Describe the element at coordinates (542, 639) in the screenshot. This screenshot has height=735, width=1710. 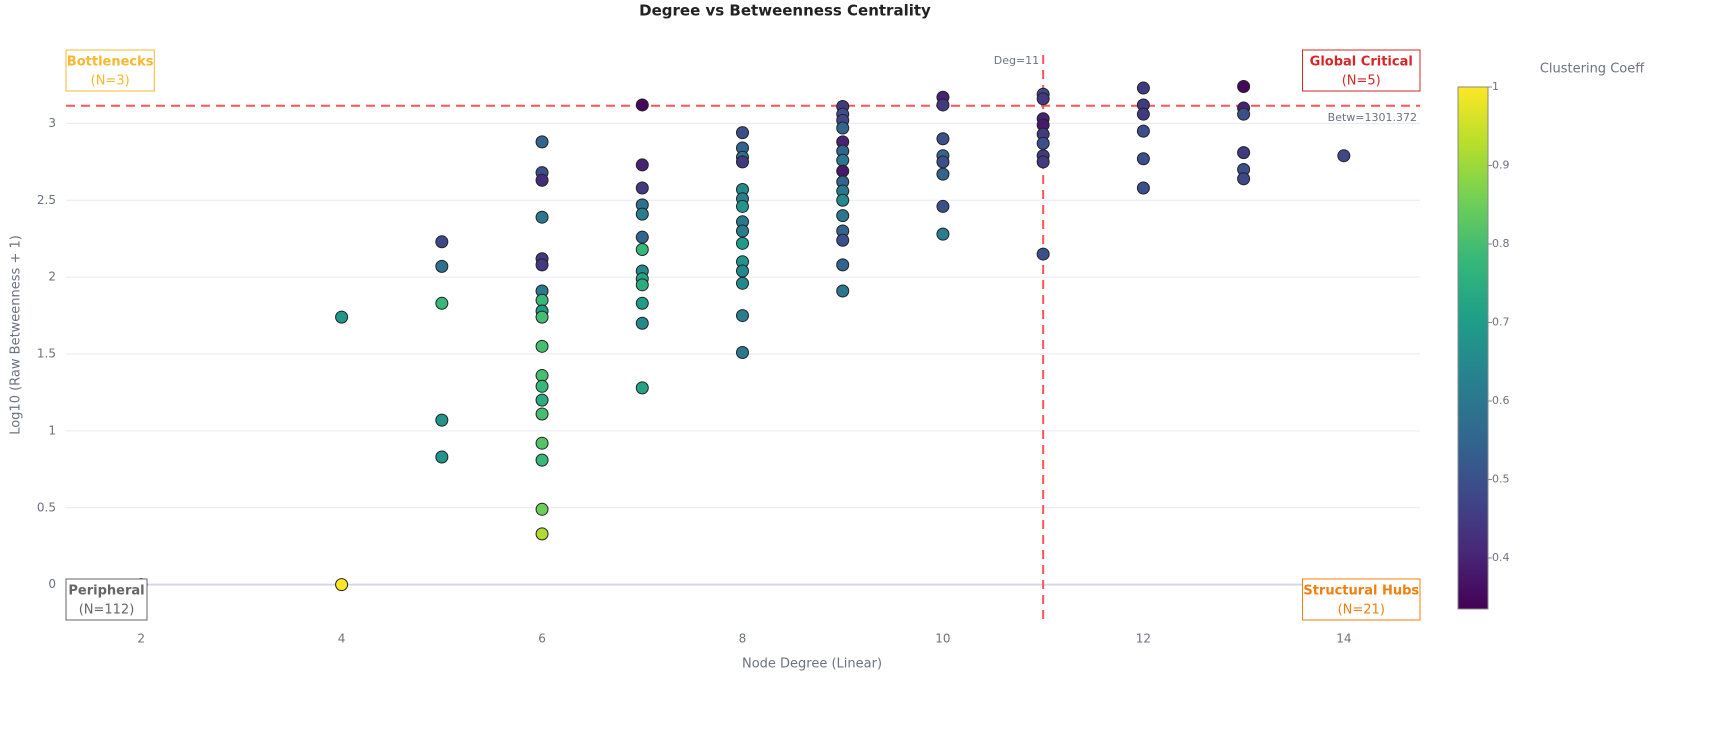
I see `x-tick-label: 6` at that location.